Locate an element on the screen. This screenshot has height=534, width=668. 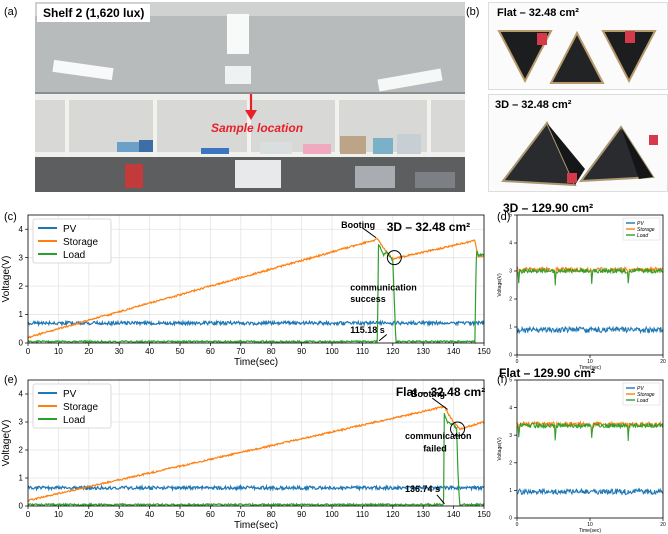
x-tick-label-3: 30 is located at coordinates (119, 351).